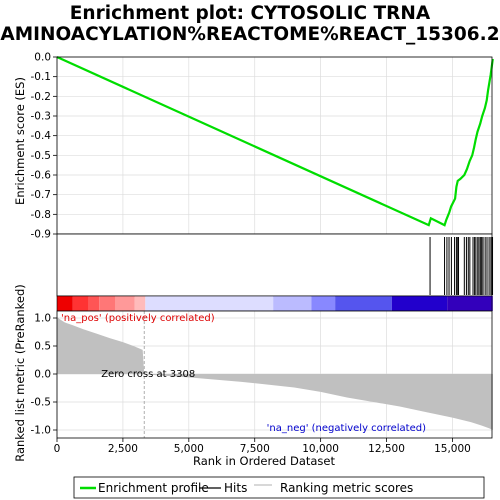 This screenshot has width=500, height=500. Describe the element at coordinates (264, 461) in the screenshot. I see `x-axis-label: Rank in Ordered Dataset` at that location.